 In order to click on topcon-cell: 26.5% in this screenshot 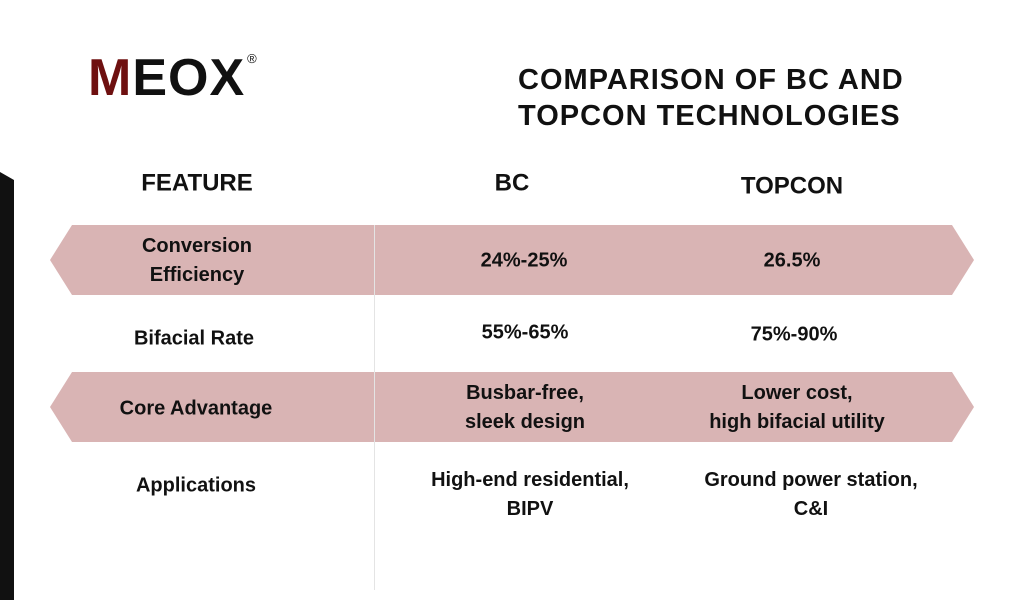, I will do `click(792, 260)`.